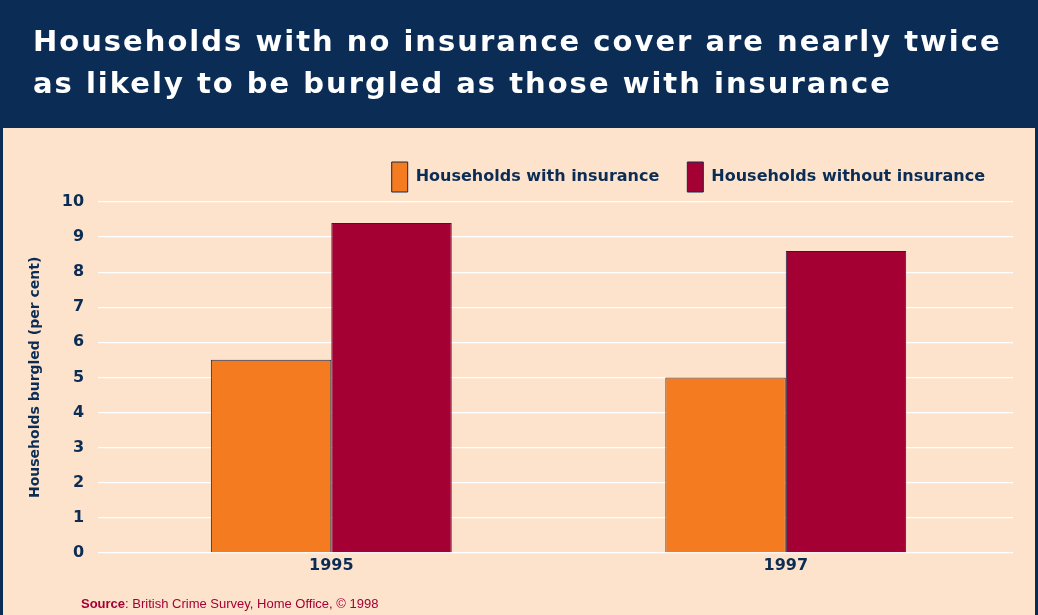  Describe the element at coordinates (331, 564) in the screenshot. I see `x-tick-label: 1995` at that location.